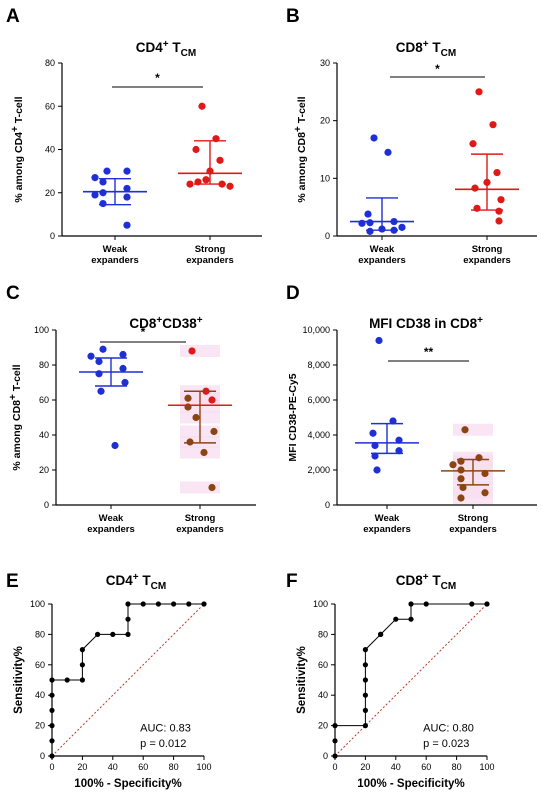  Describe the element at coordinates (426, 323) in the screenshot. I see `panel-D-title: MFI CD38 in CD8+` at that location.